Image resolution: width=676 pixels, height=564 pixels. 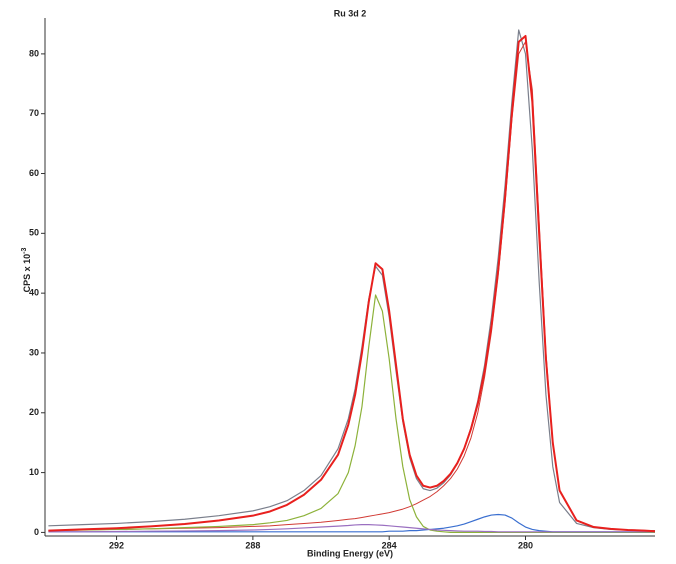 I want to click on chart-title: Ru 3d 2, so click(x=350, y=13).